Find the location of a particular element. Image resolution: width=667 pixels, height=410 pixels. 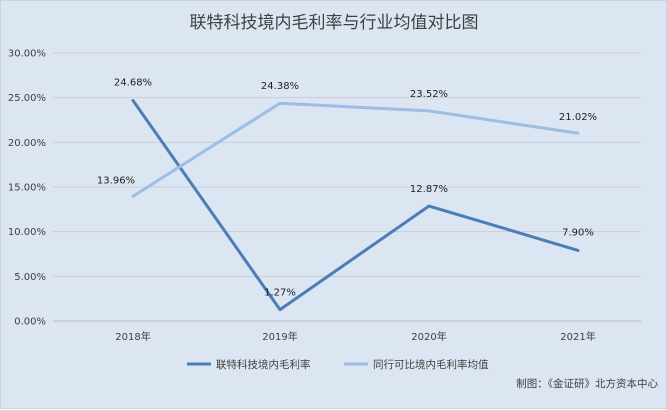

data-label: 13.96% is located at coordinates (116, 180).